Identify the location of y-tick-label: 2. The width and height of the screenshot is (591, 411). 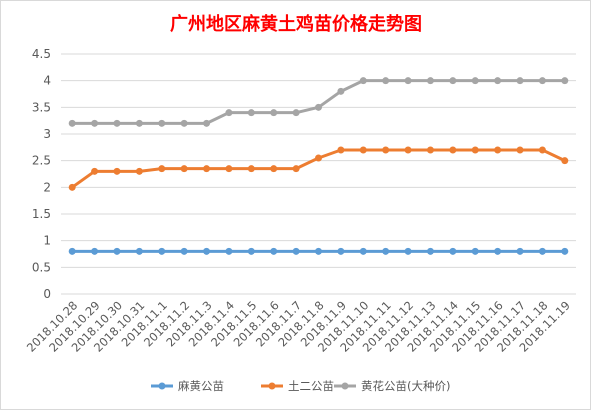
(47, 187).